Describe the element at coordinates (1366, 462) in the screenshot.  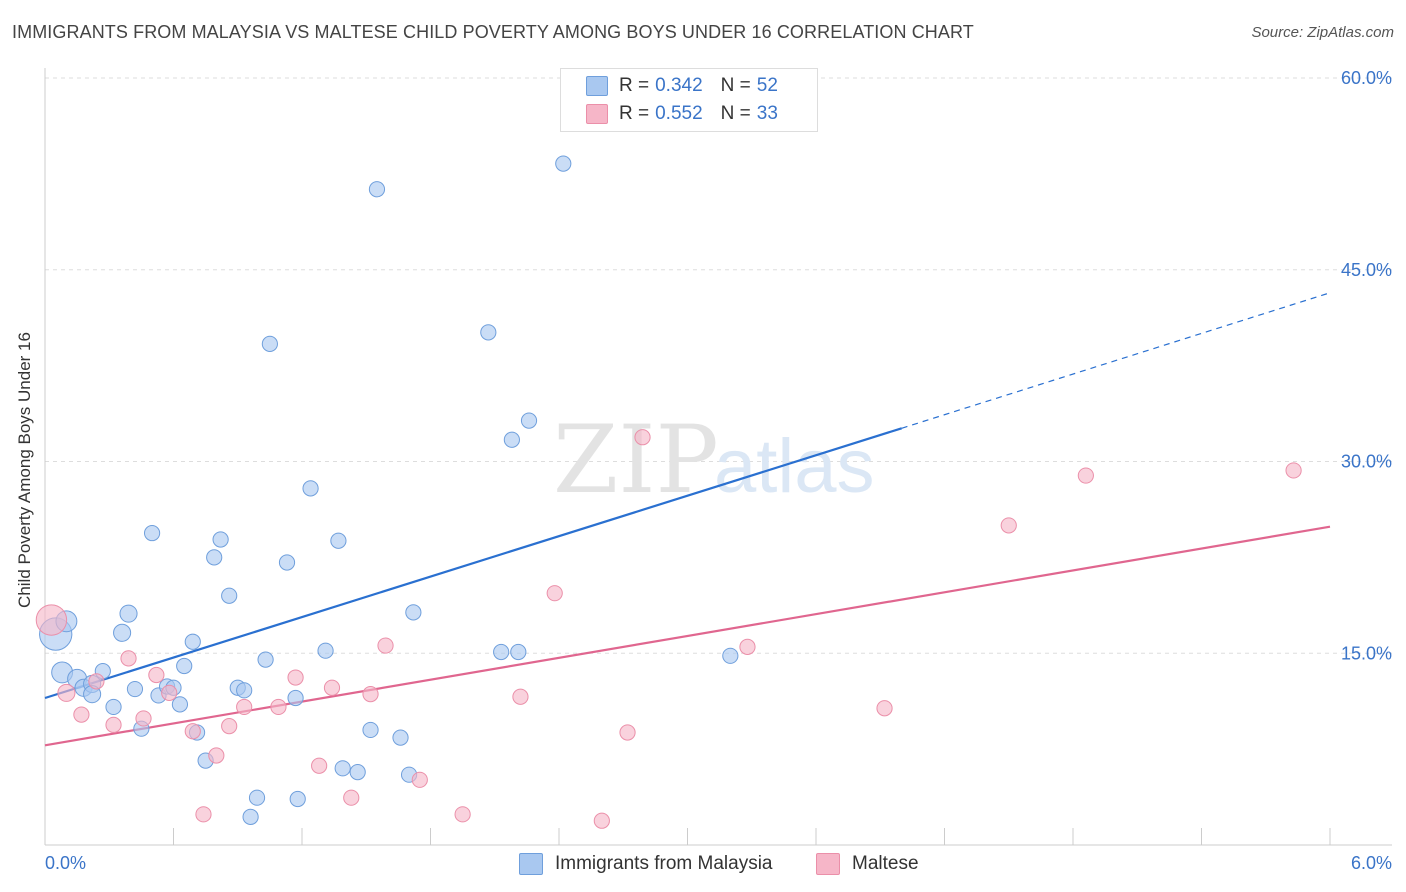
I see `y-tick-label: 30.0%` at that location.